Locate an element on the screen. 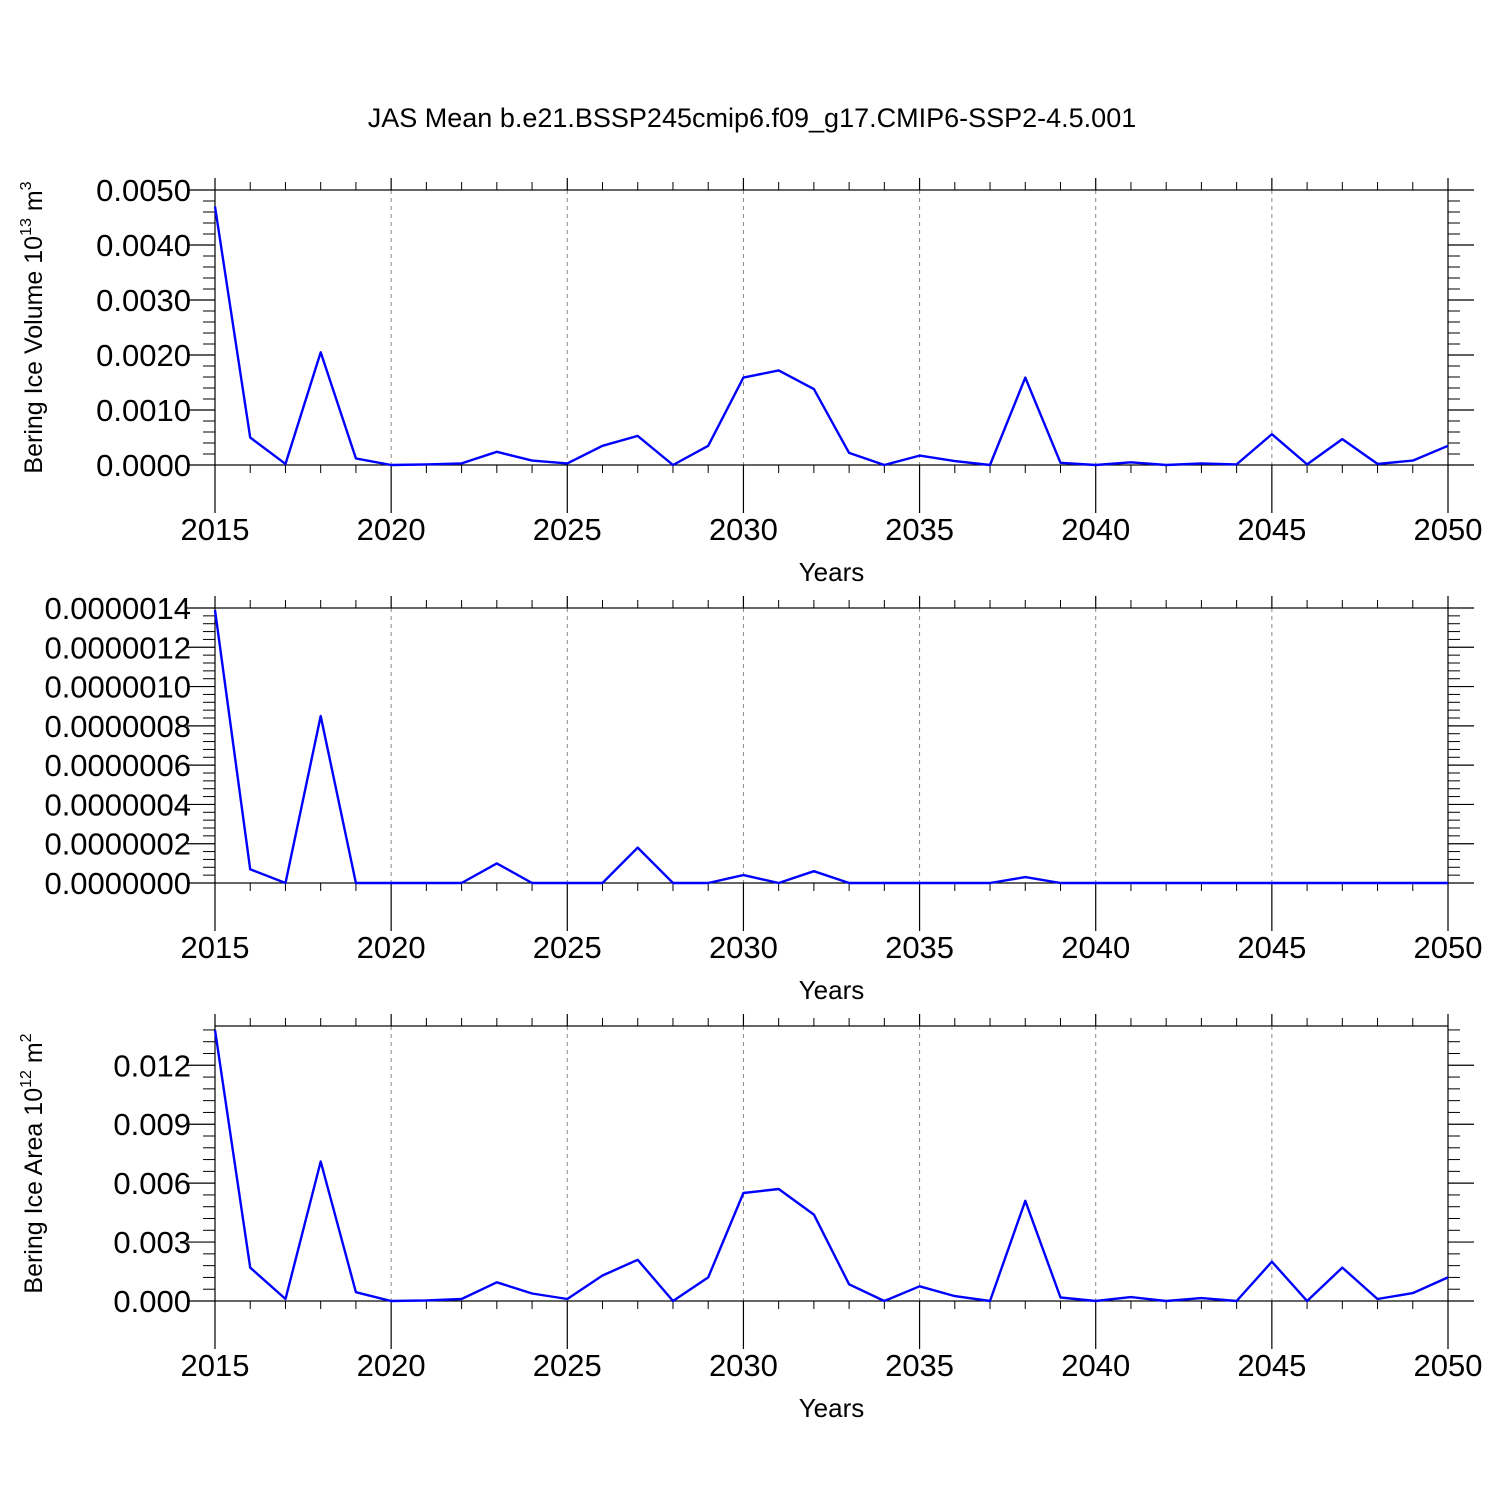  series-line is located at coordinates (831, 336).